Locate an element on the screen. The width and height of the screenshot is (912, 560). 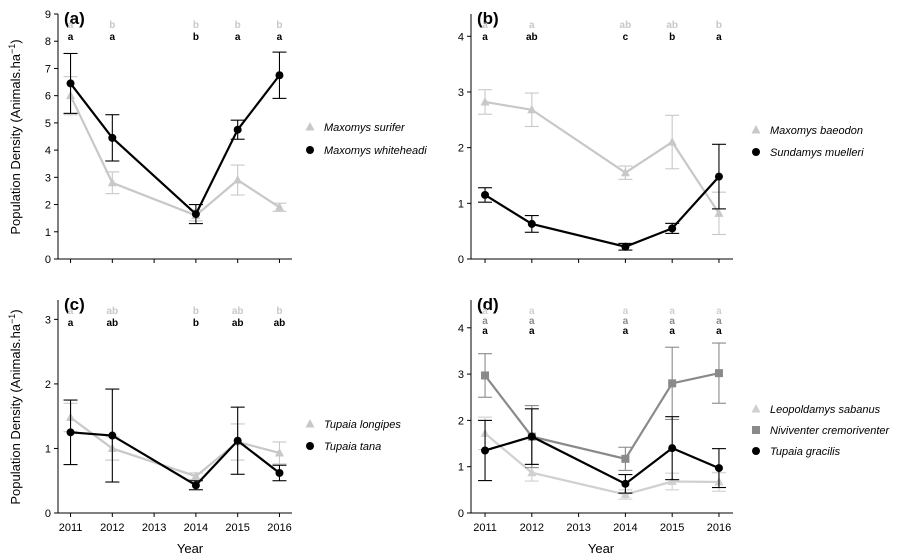
x-tick-label: 2015 is located at coordinates (237, 528).